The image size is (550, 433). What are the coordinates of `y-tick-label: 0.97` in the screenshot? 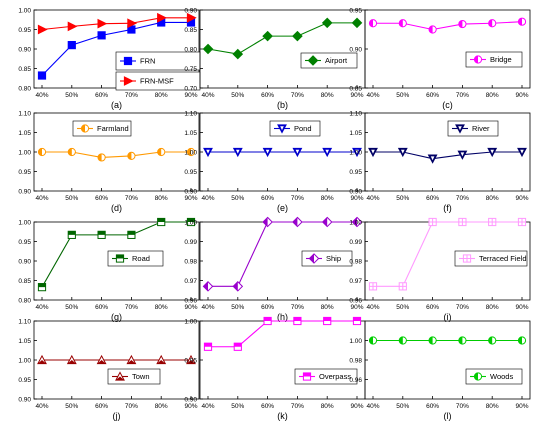 It's located at (190, 281).